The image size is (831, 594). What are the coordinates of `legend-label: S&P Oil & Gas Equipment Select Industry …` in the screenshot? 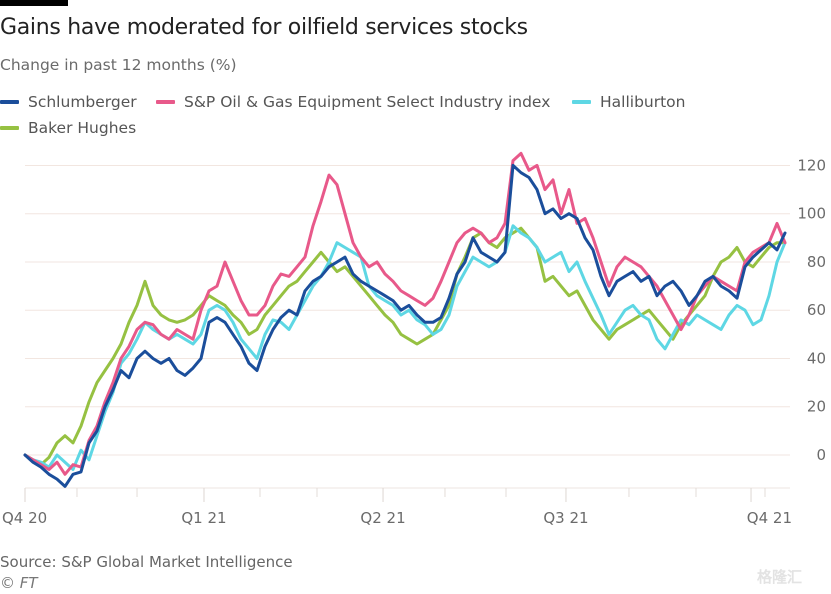 It's located at (367, 102).